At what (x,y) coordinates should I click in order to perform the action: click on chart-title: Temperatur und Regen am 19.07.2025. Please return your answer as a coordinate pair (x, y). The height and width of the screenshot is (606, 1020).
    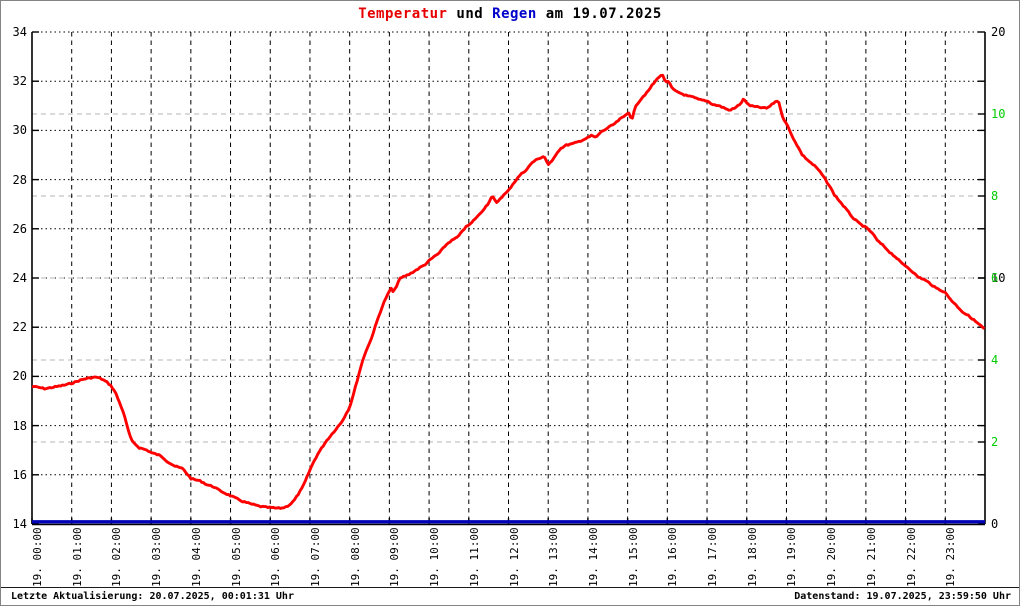
    Looking at the image, I should click on (510, 14).